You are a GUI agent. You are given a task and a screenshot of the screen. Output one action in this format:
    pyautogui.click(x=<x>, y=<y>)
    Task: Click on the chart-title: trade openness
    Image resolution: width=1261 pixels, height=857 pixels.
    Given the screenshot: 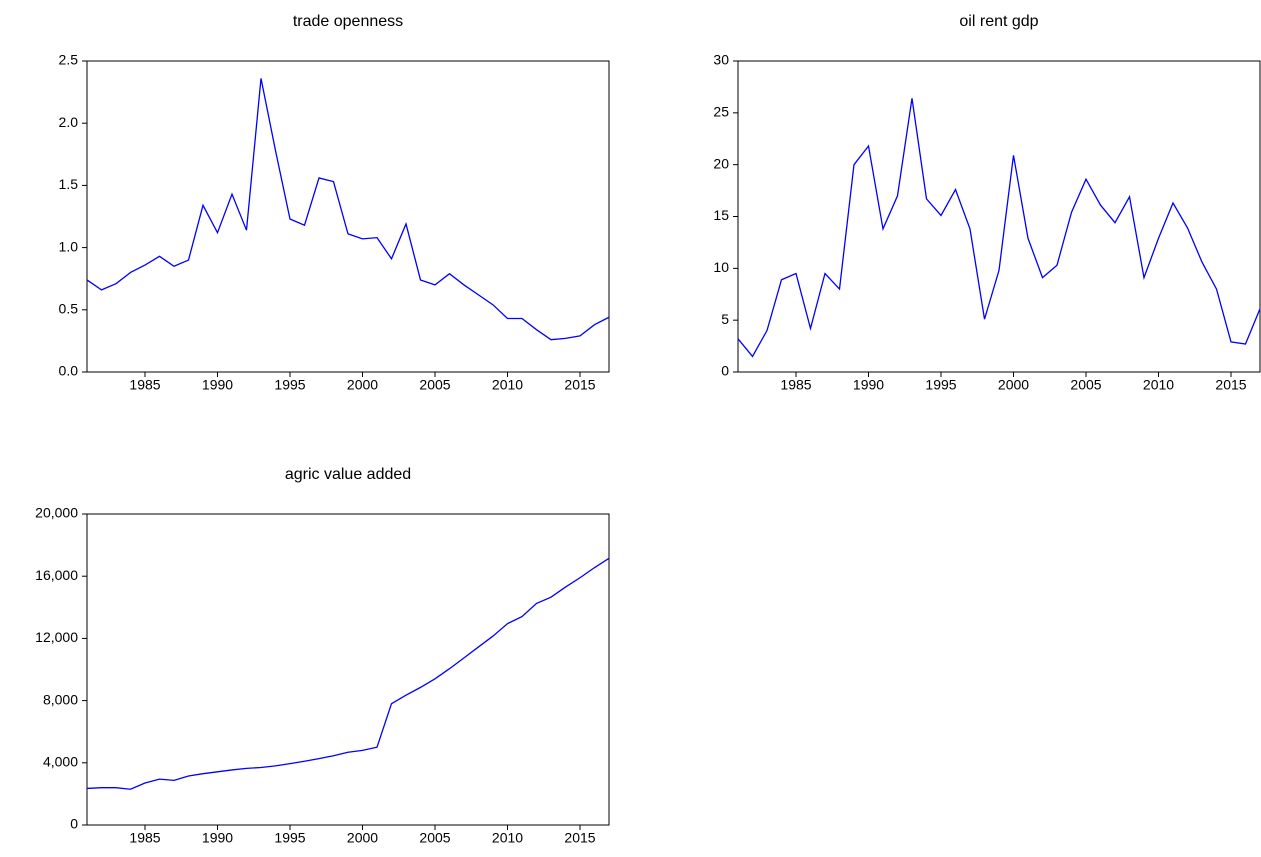 What is the action you would take?
    pyautogui.click(x=348, y=21)
    